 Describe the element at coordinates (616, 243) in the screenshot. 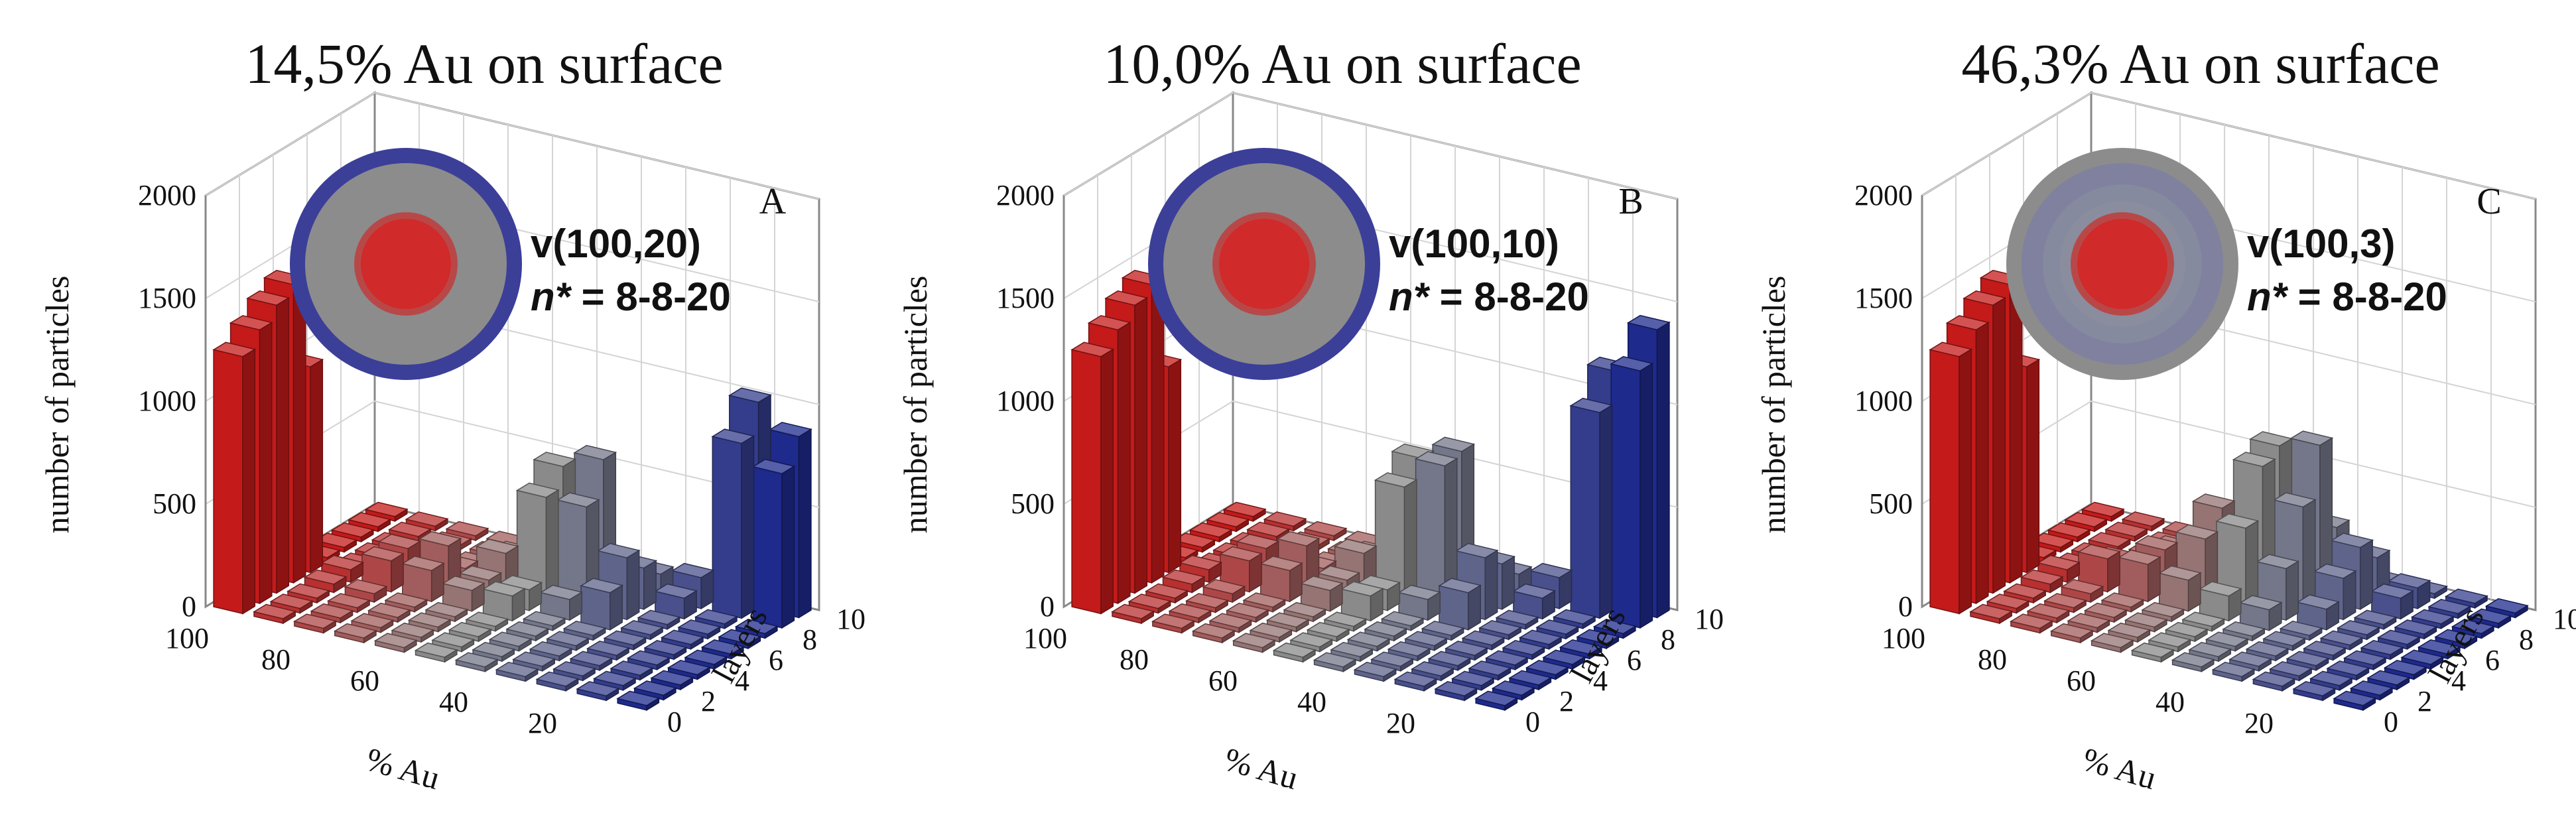

I see `annotation-code: v(100,20)` at that location.